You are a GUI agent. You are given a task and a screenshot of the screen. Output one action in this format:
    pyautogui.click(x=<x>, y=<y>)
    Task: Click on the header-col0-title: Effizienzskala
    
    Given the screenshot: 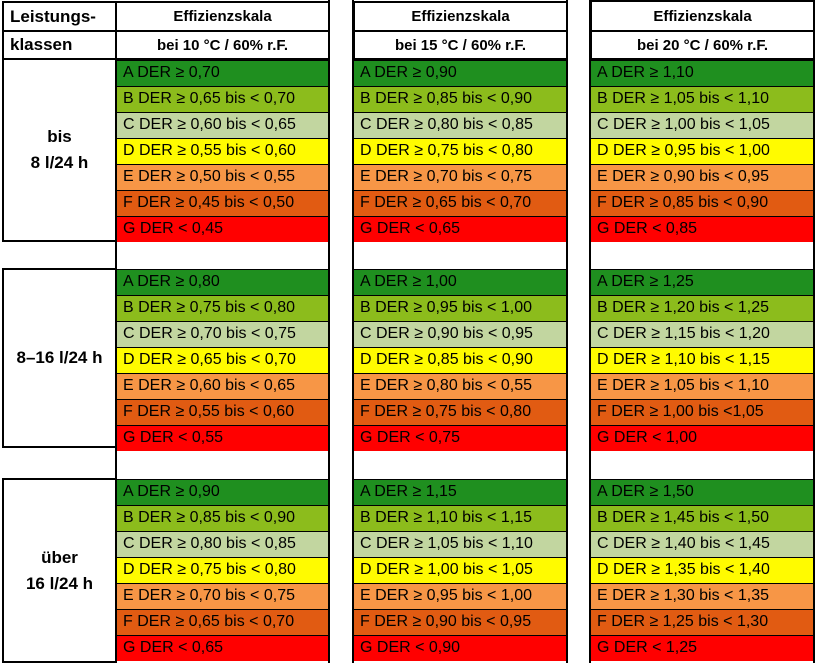 What is the action you would take?
    pyautogui.click(x=222, y=16)
    